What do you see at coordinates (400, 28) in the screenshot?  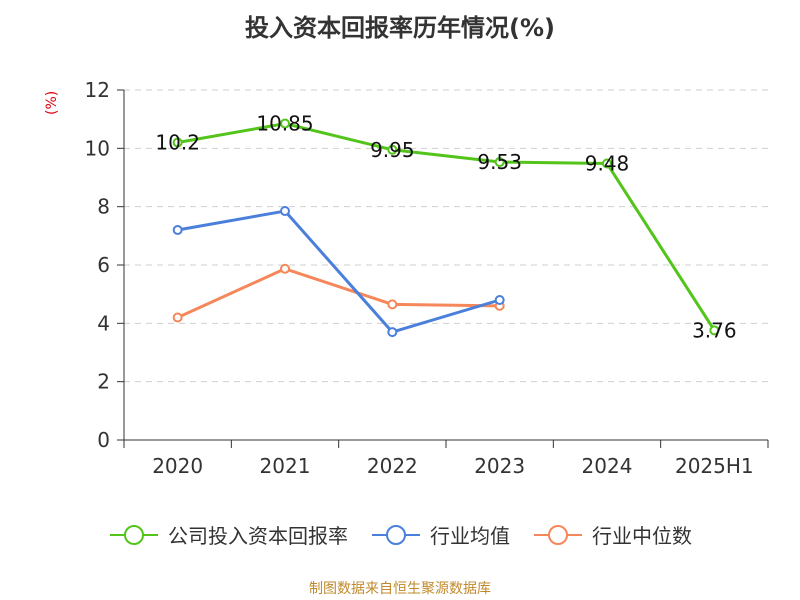 I see `chart-title: 投入资本回报率历年情况(%)` at bounding box center [400, 28].